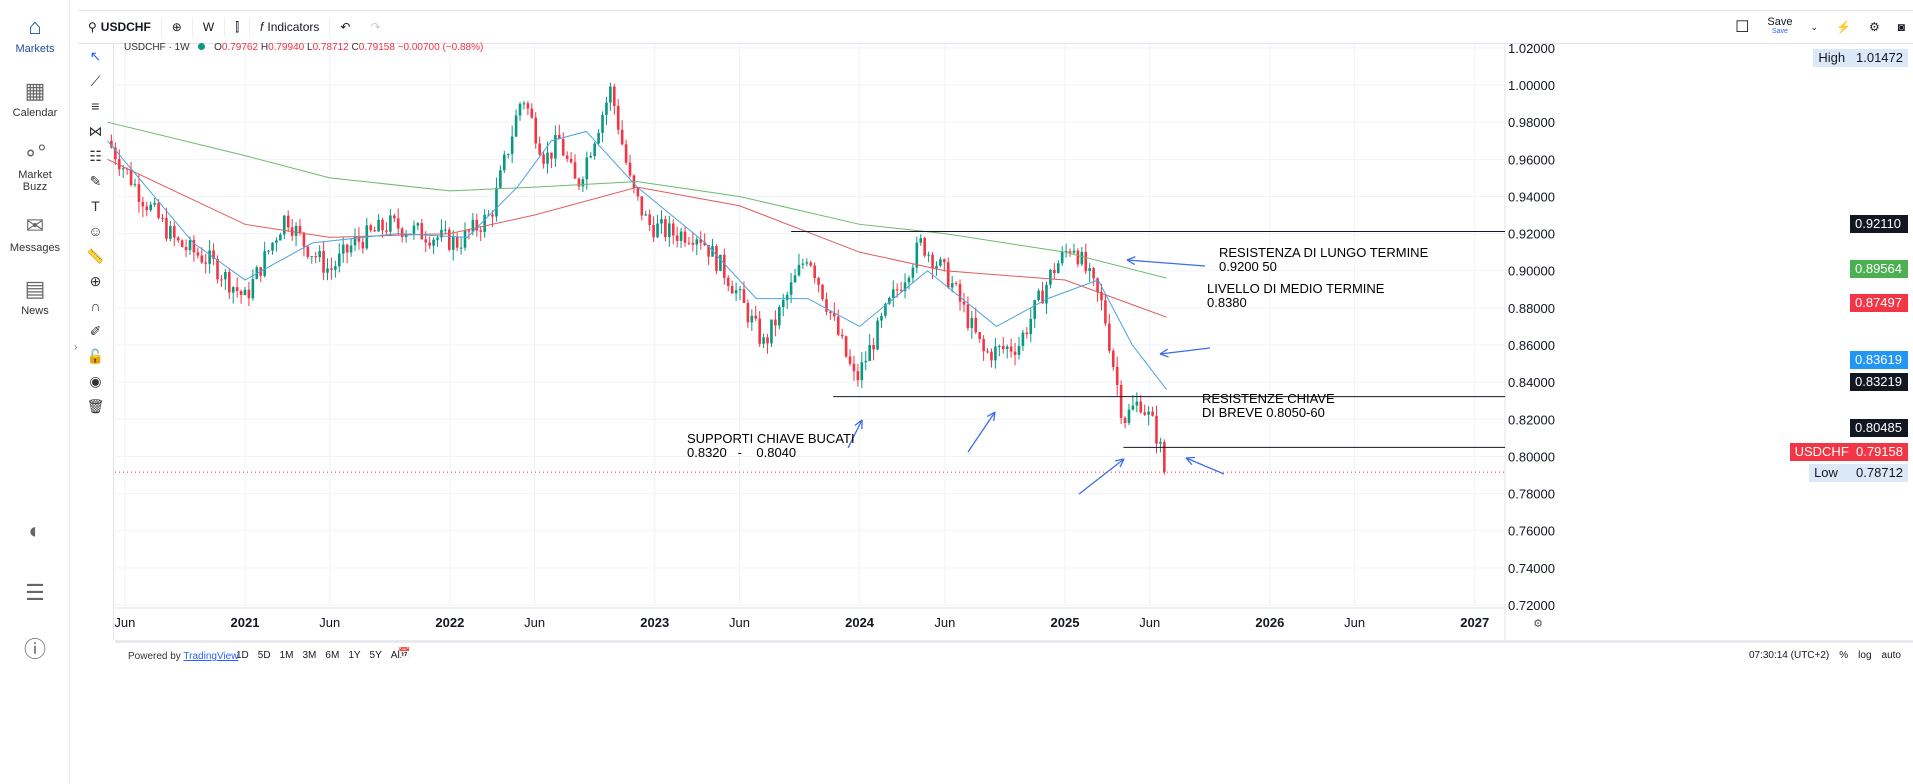 The width and height of the screenshot is (1913, 784). I want to click on percent-toggle: %, so click(1844, 655).